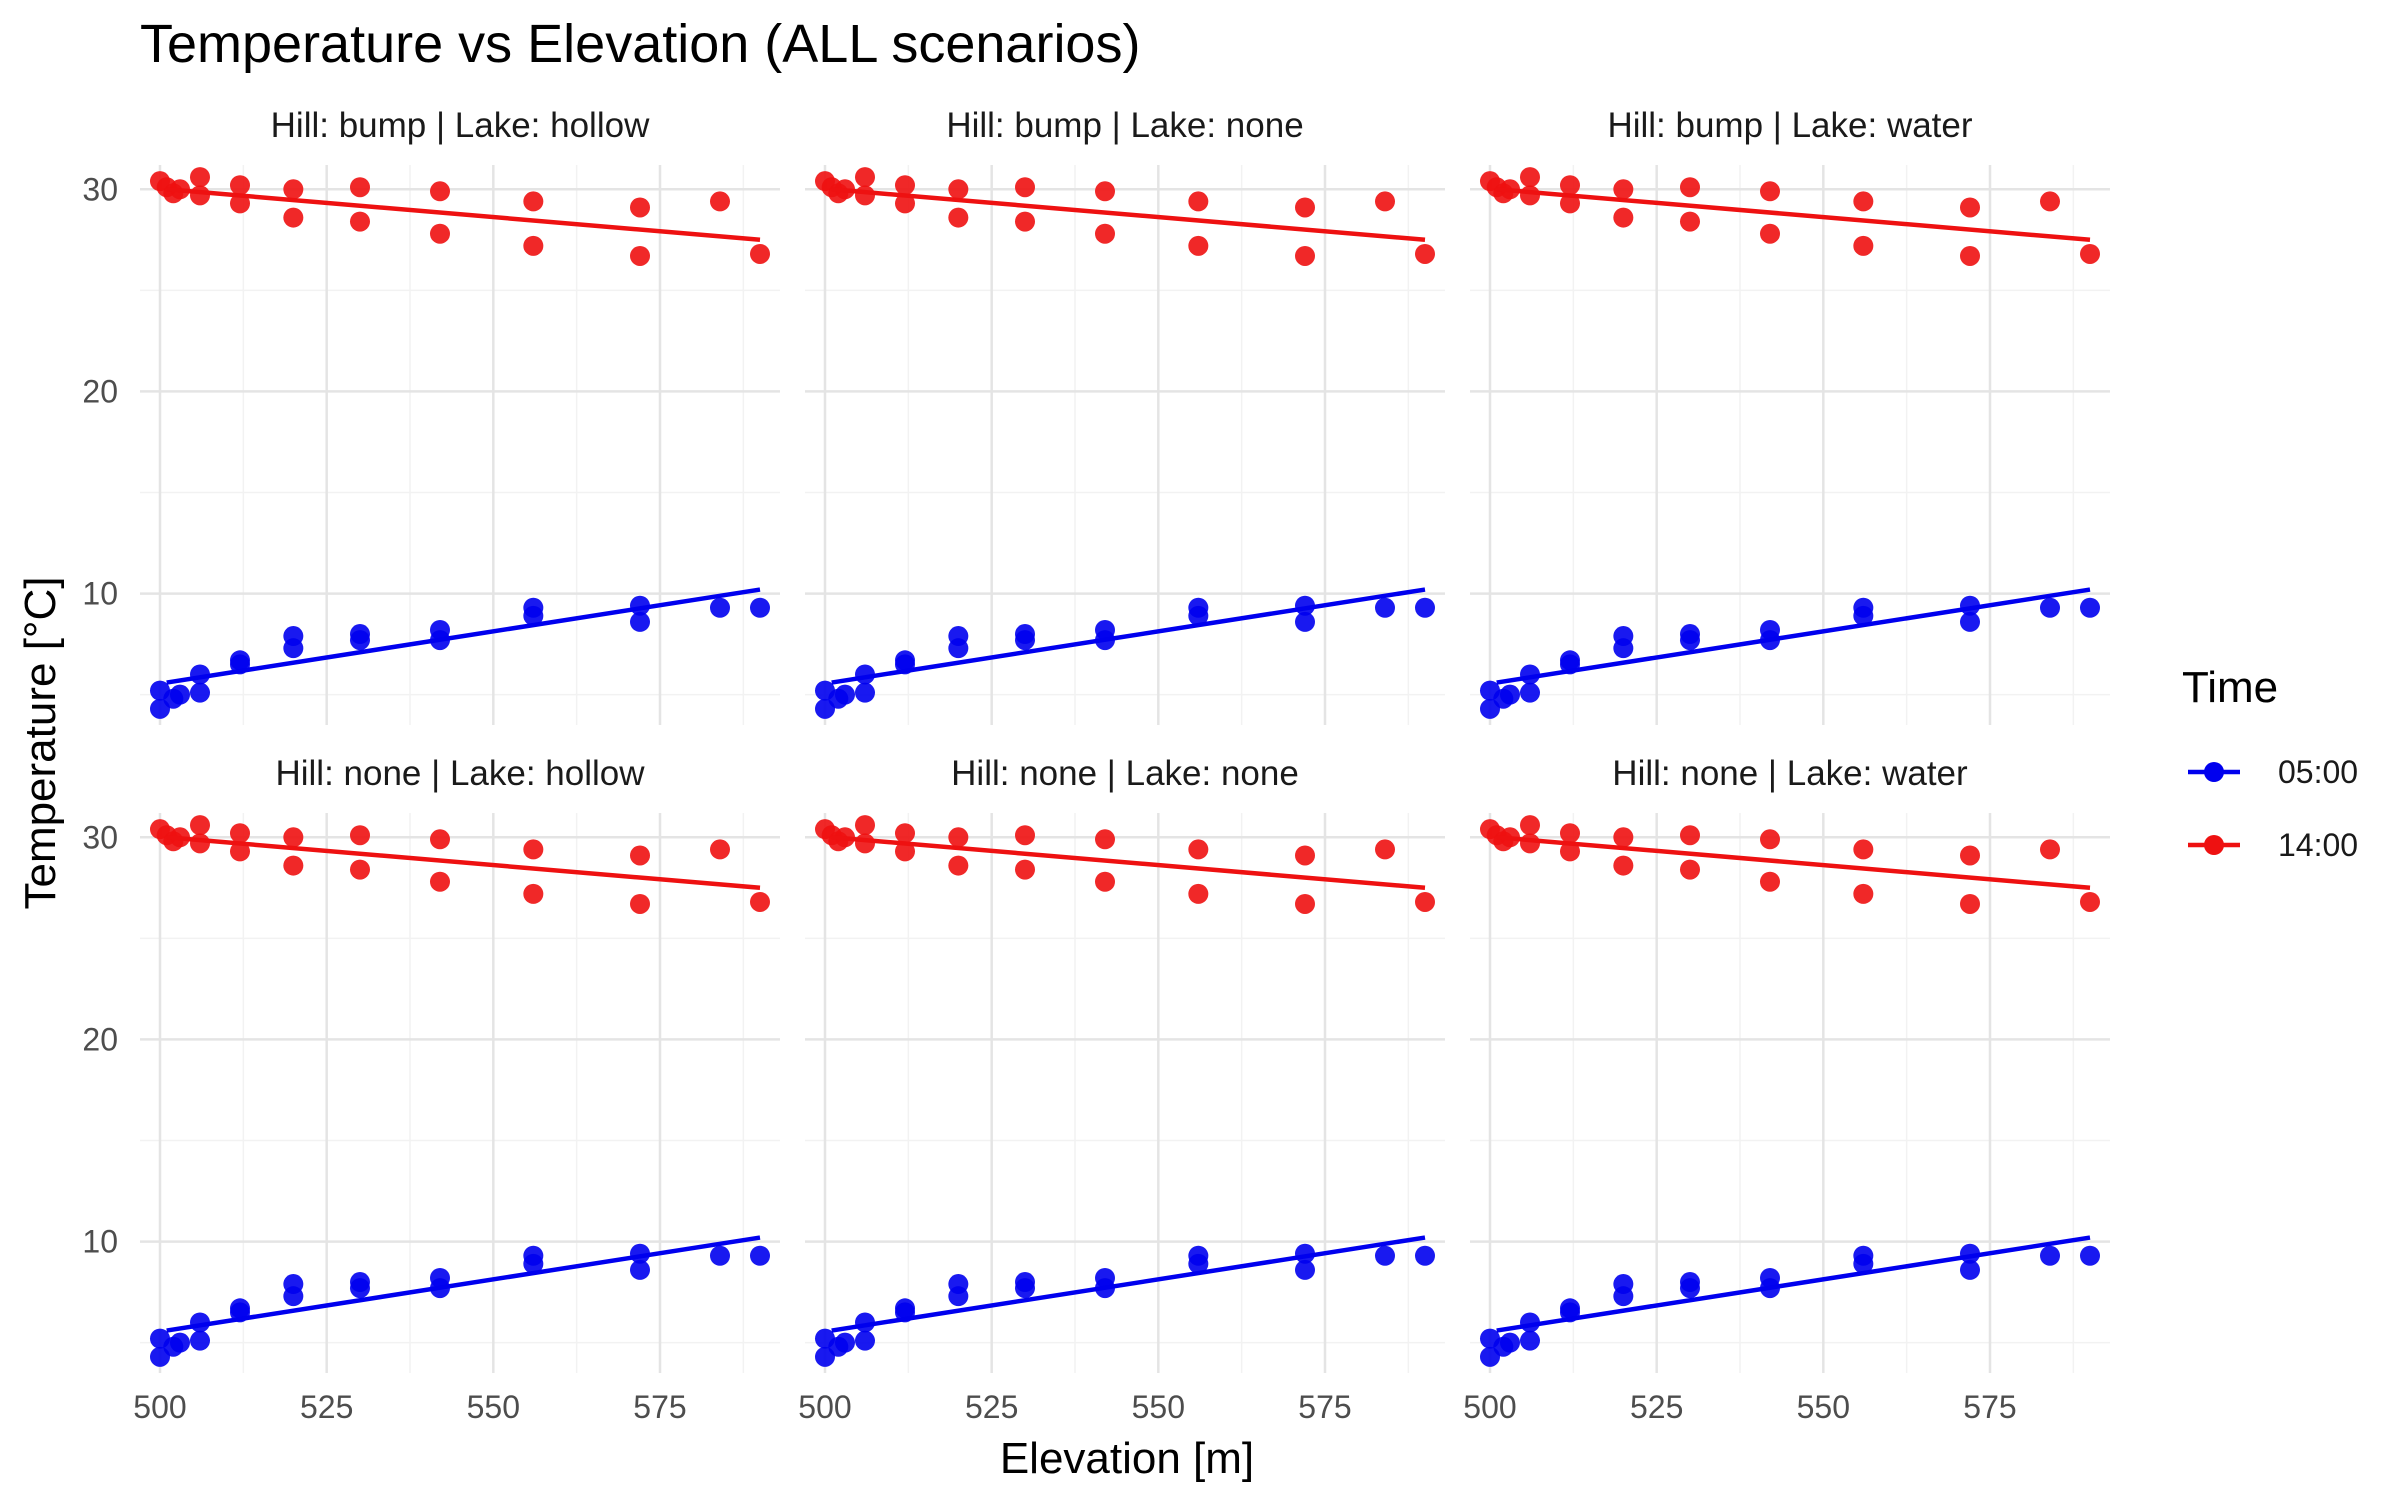 This screenshot has width=2400, height=1500. Describe the element at coordinates (100, 837) in the screenshot. I see `y-tick-label: 30` at that location.